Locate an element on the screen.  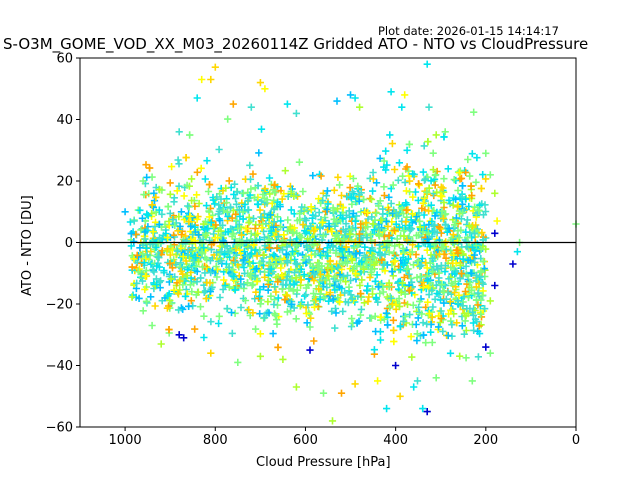
x-axis: 1000 800 600 400 200 0 is located at coordinates (344, 437).